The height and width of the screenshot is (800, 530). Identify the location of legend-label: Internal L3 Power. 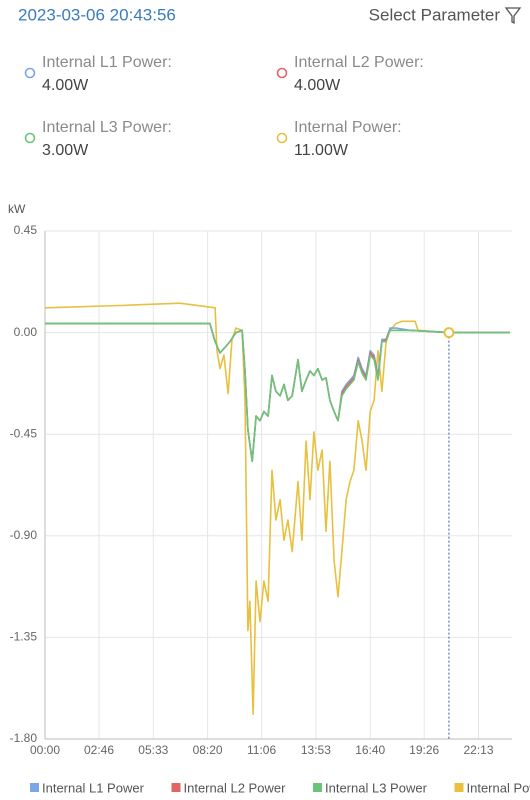
(376, 787).